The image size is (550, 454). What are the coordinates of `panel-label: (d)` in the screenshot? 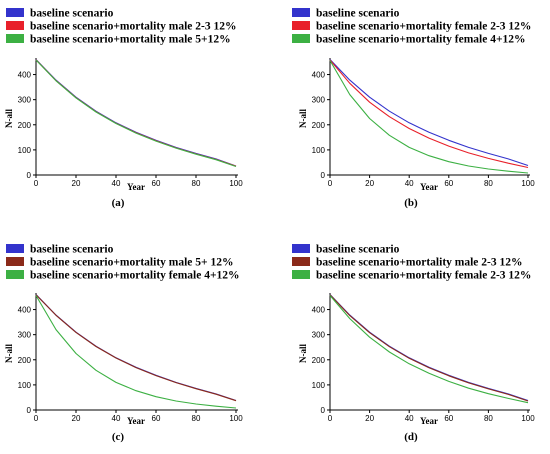 It's located at (411, 437).